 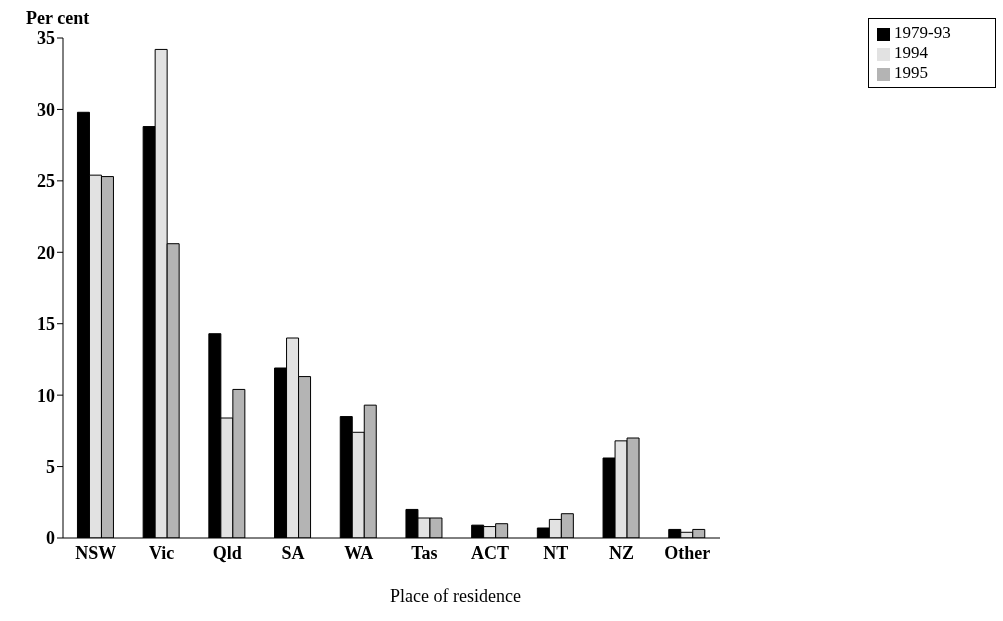 What do you see at coordinates (46, 181) in the screenshot?
I see `y-tick-label: 25` at bounding box center [46, 181].